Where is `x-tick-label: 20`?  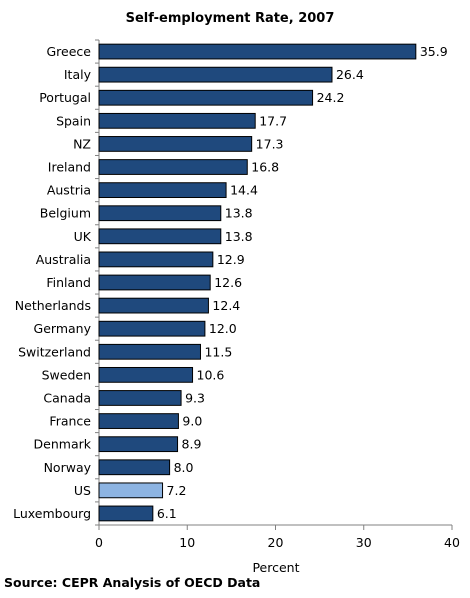 x-tick-label: 20 is located at coordinates (276, 542).